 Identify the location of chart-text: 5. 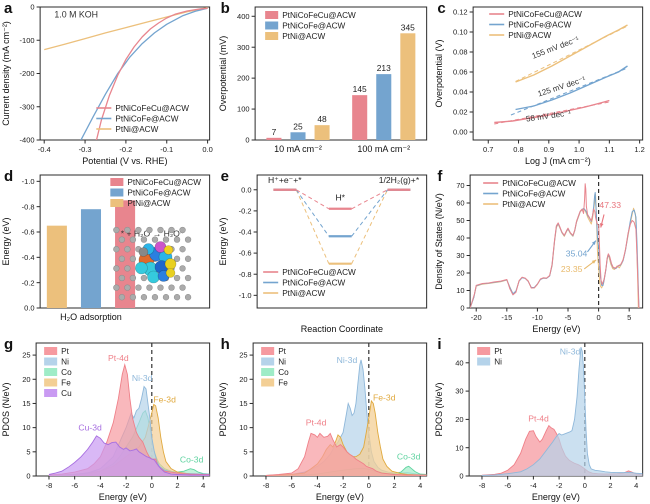
(245, 451).